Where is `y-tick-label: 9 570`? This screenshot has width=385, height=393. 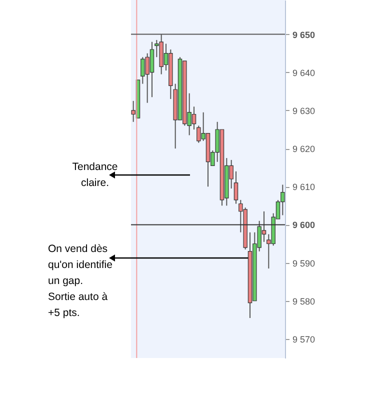 y-tick-label: 9 570 is located at coordinates (304, 339).